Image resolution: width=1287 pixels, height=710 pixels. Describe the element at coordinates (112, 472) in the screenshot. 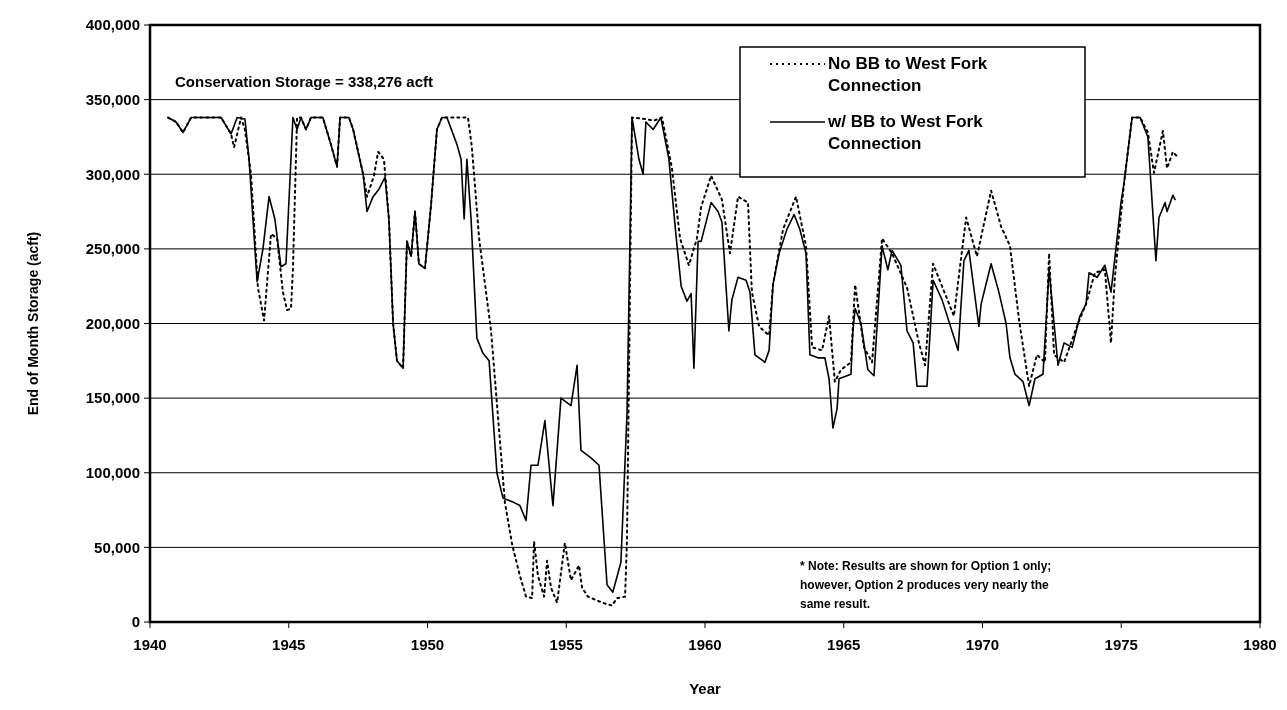

I see `y-tick-label: 100,000` at that location.